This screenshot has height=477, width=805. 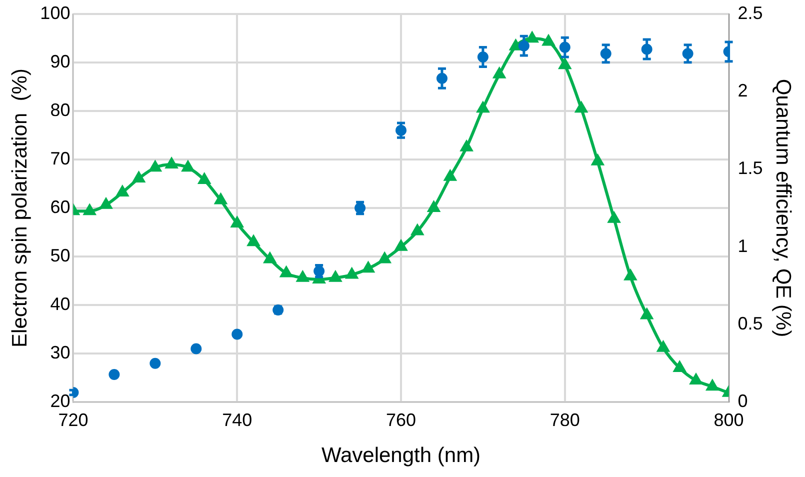 What do you see at coordinates (750, 12) in the screenshot?
I see `y2-tick-label: 2.5` at bounding box center [750, 12].